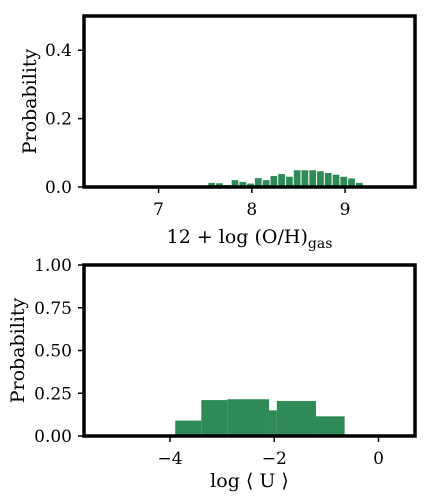  What do you see at coordinates (169, 459) in the screenshot?
I see `x-tick-label: −4` at bounding box center [169, 459].